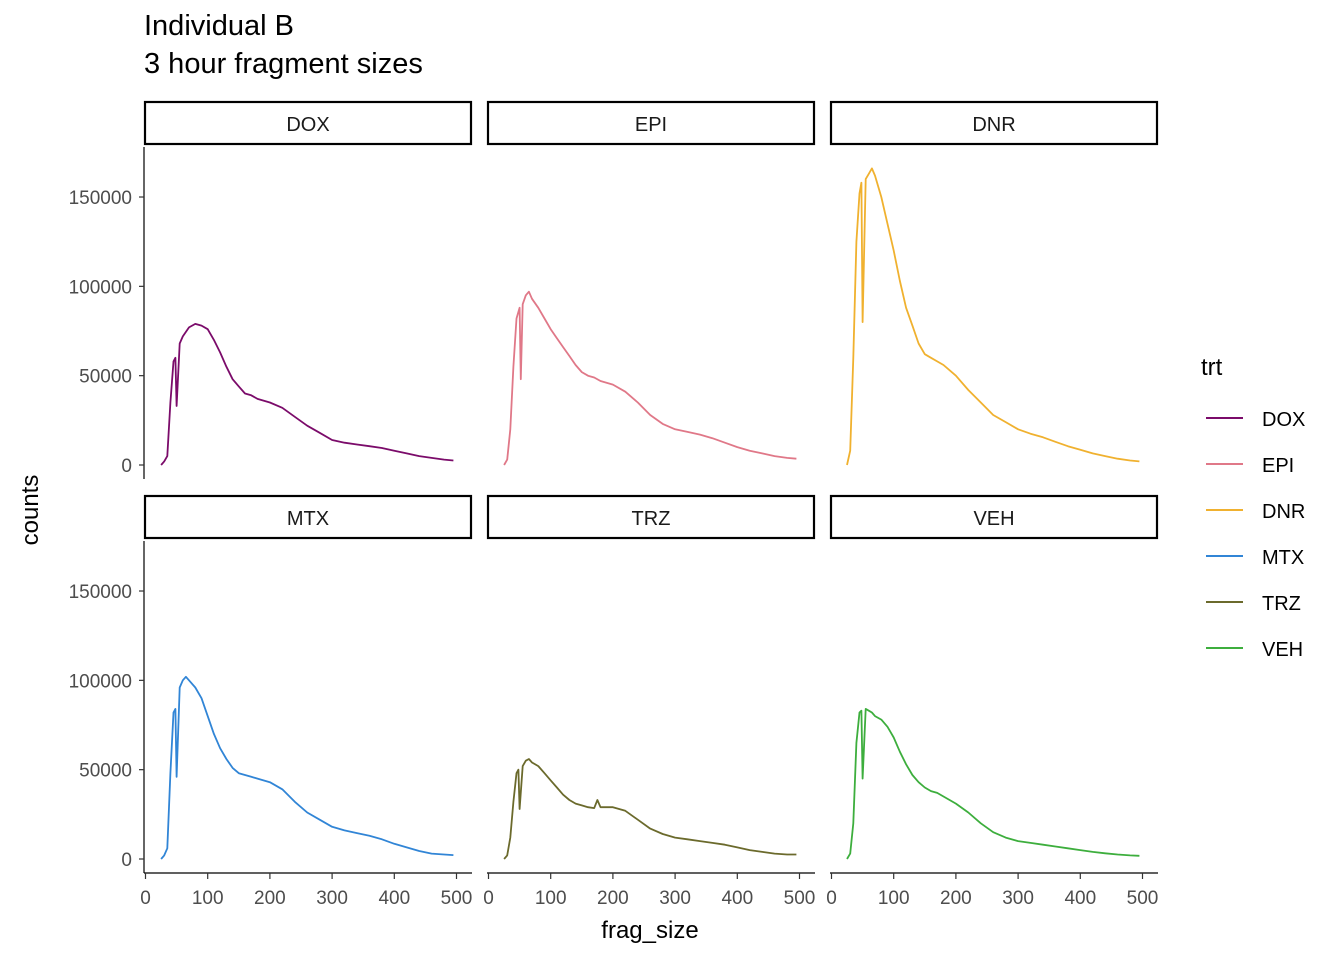 The width and height of the screenshot is (1344, 960). I want to click on legend-title: trt, so click(1212, 367).